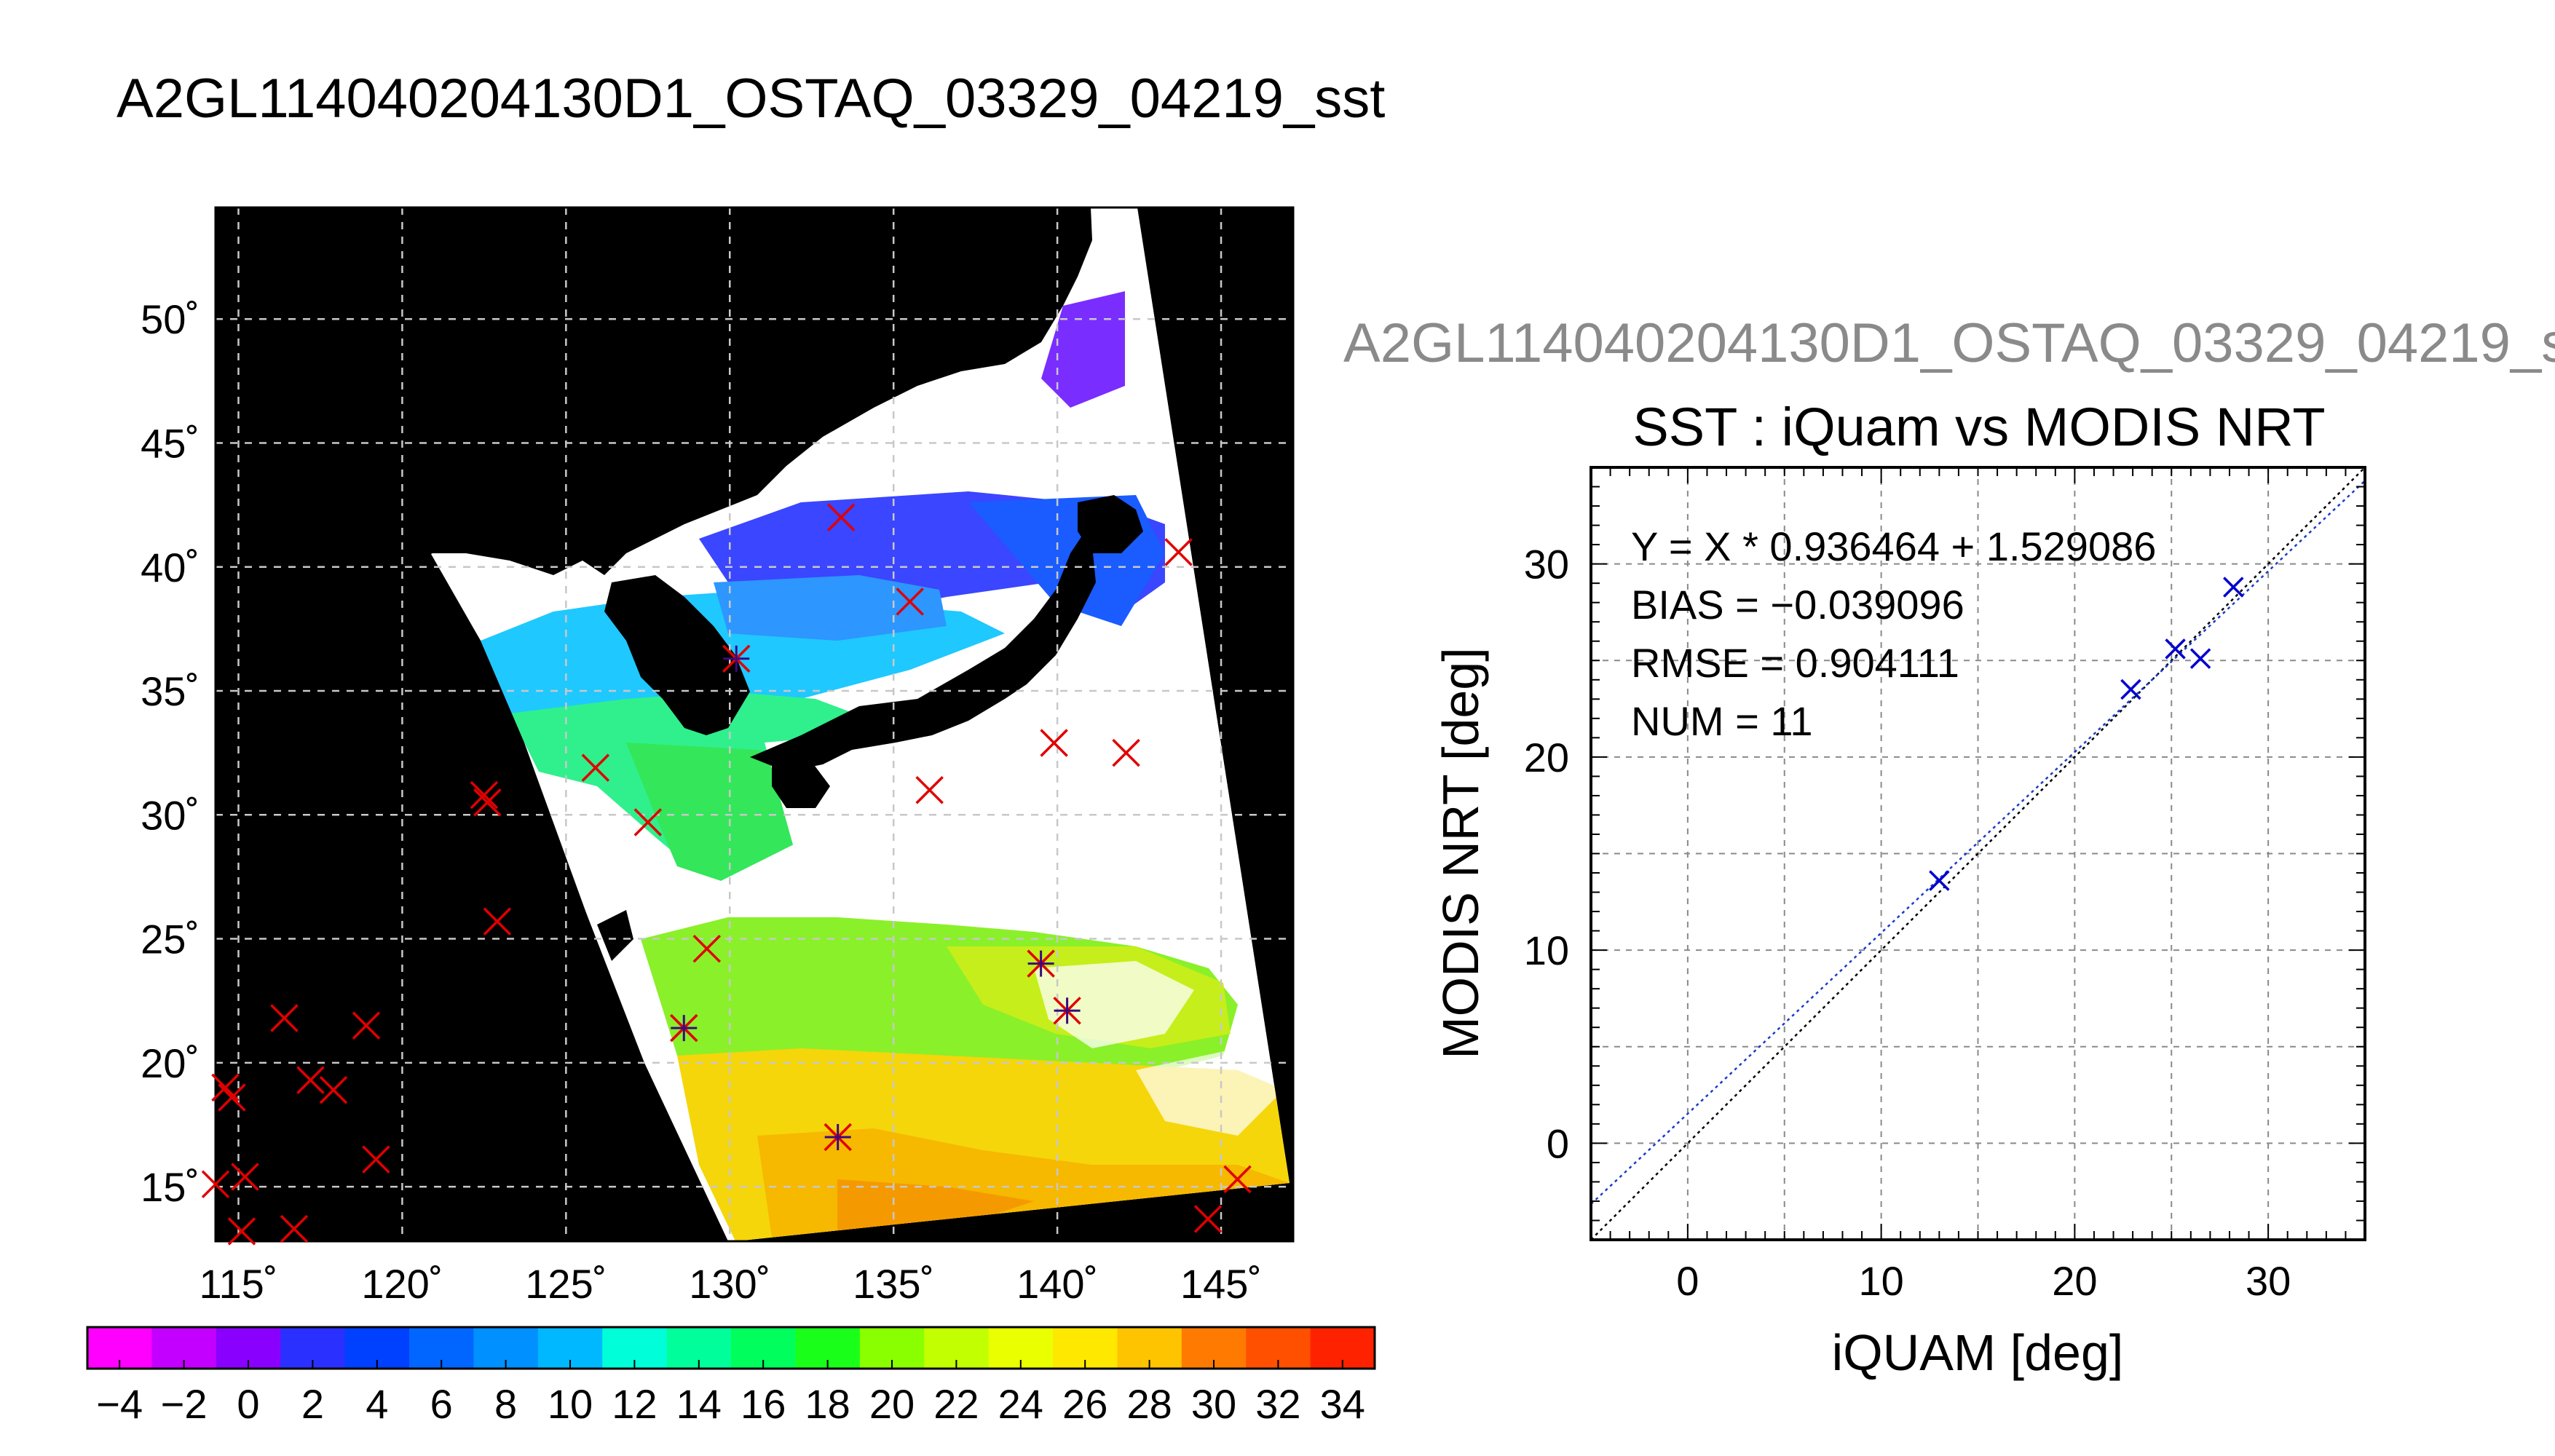  Describe the element at coordinates (1342, 1404) in the screenshot. I see `colorbar-tick: 34` at that location.